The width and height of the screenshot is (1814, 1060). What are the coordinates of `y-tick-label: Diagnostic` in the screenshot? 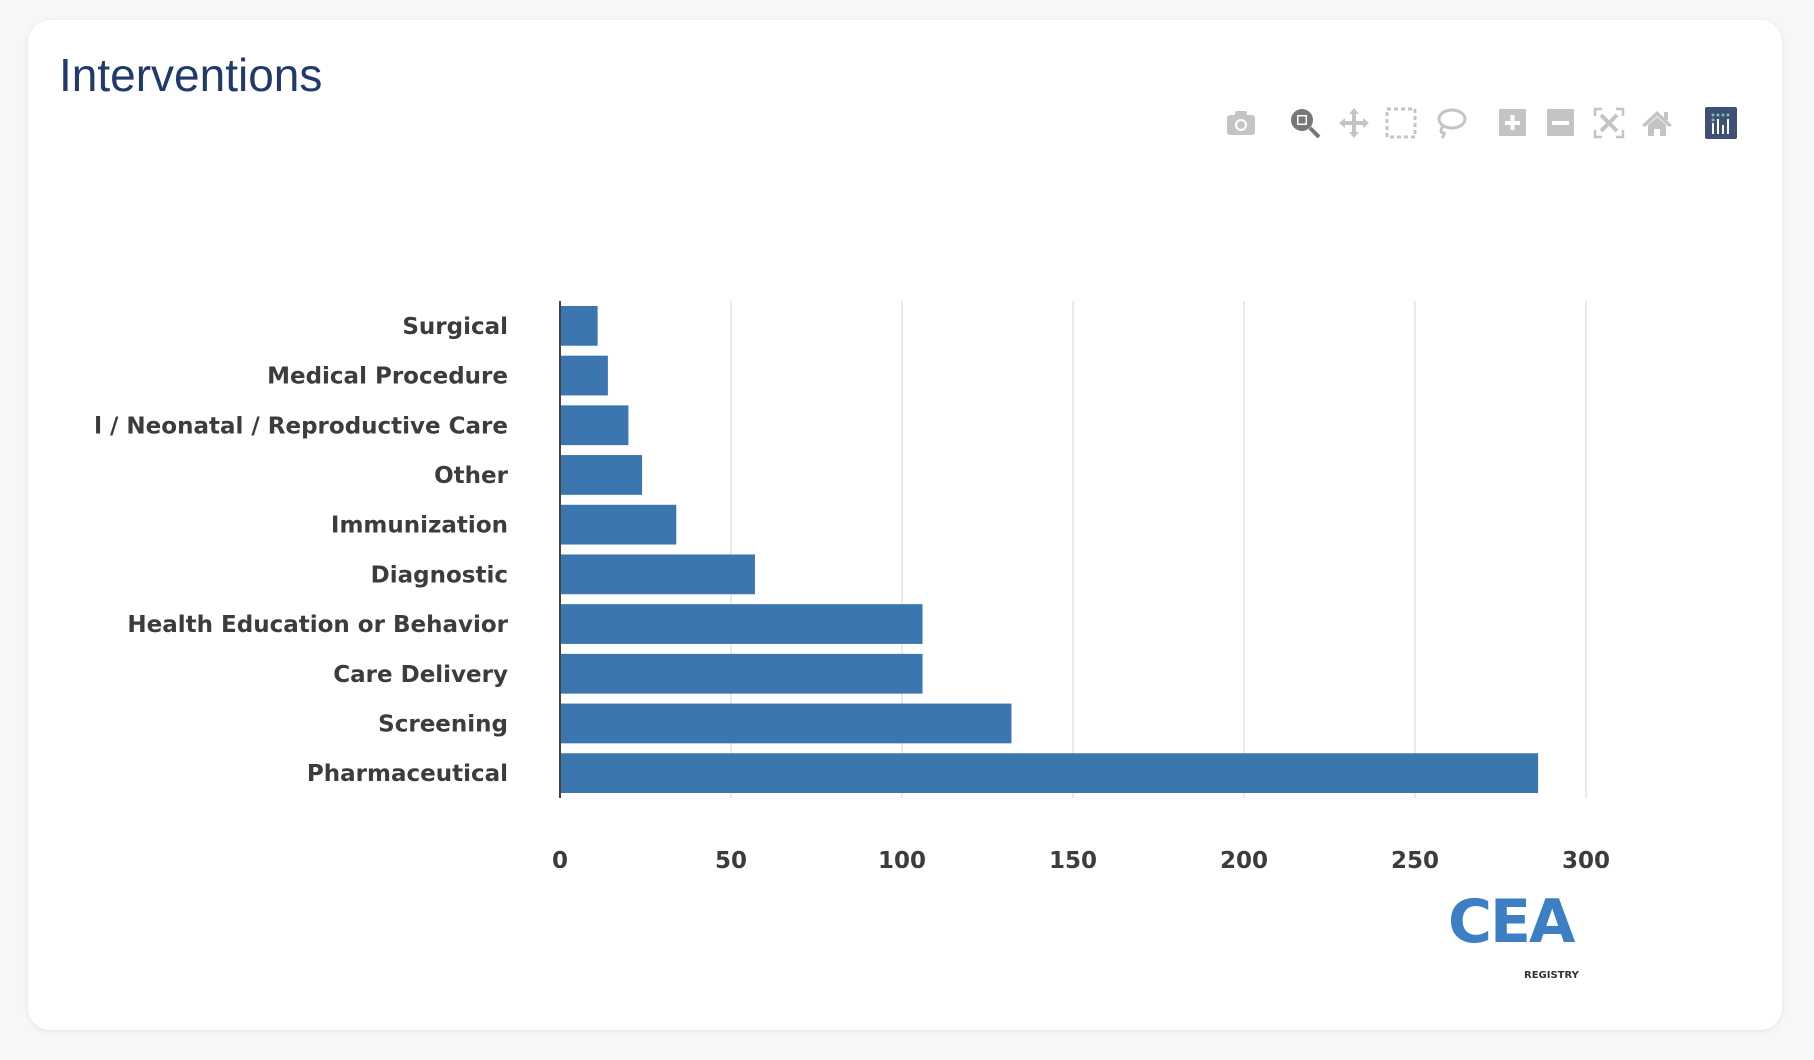 It's located at (439, 575).